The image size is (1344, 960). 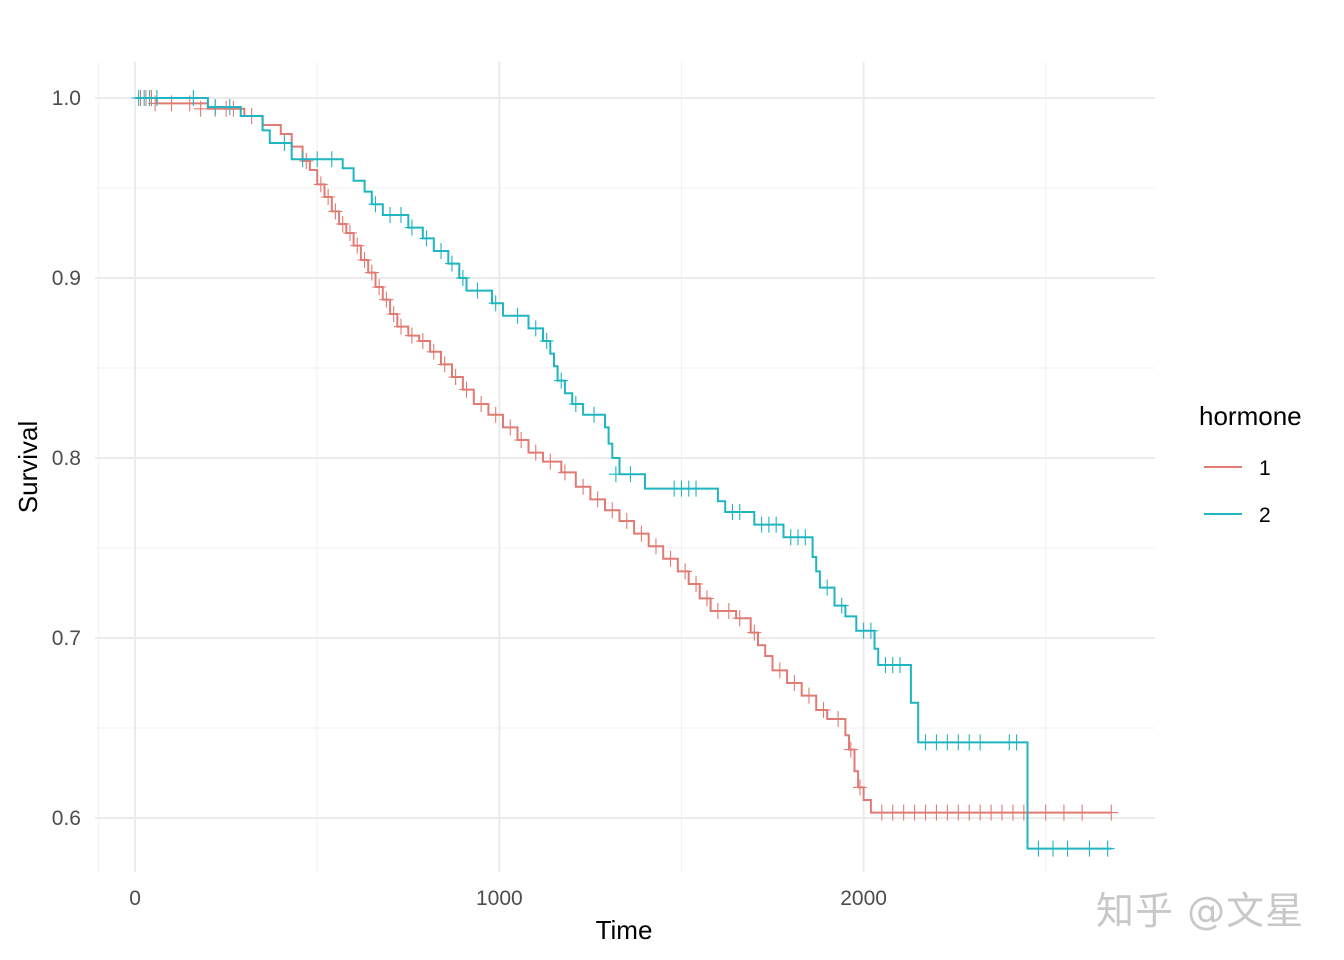 What do you see at coordinates (863, 898) in the screenshot?
I see `x-tick-label: 2000` at bounding box center [863, 898].